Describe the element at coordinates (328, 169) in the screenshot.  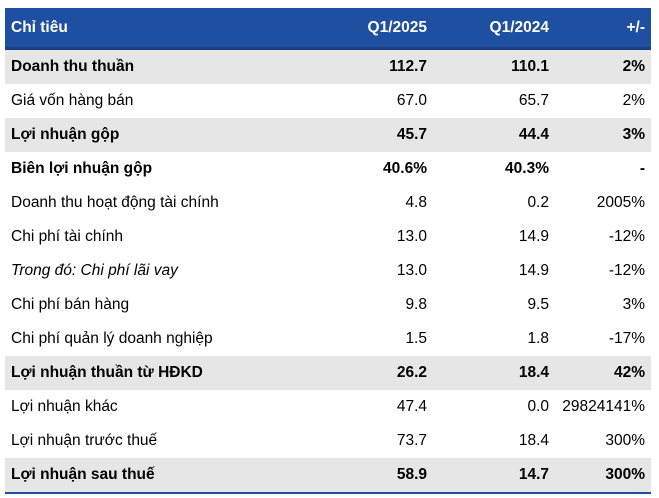
I see `table-row: Biên lợi nhuận gộp 40.6% 40.3% -` at that location.